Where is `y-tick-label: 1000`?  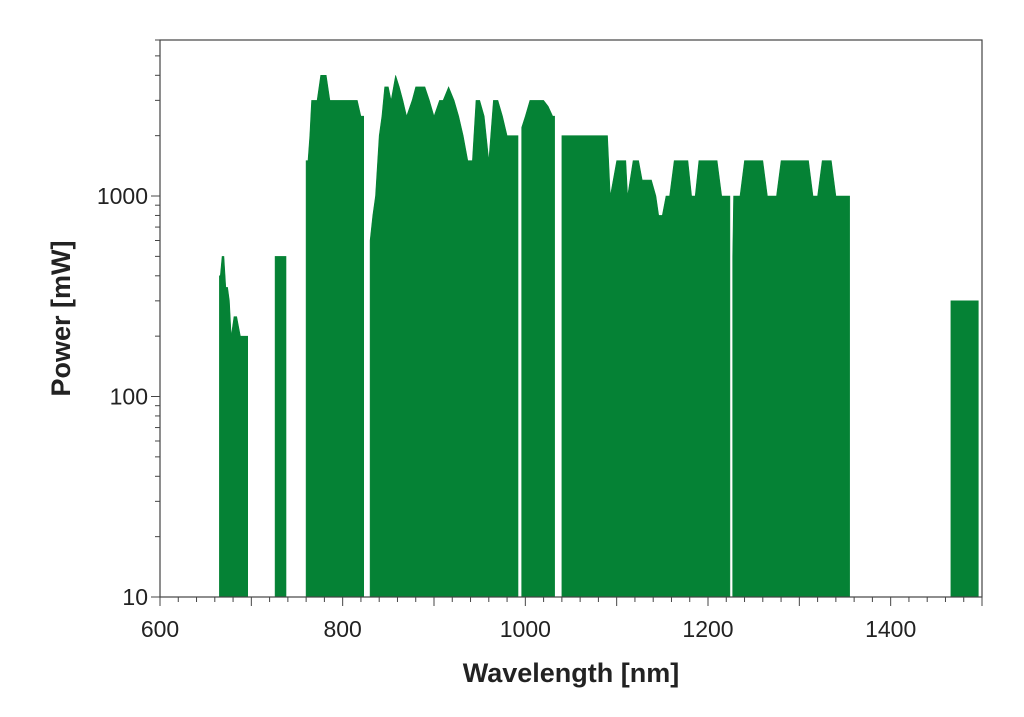
y-tick-label: 1000 is located at coordinates (122, 196).